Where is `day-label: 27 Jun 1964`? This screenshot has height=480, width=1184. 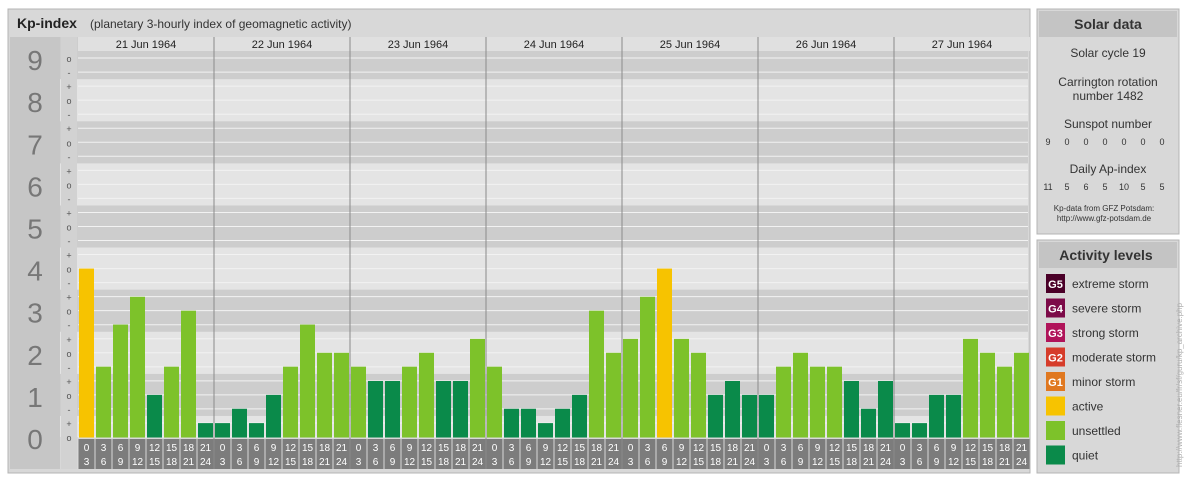
day-label: 27 Jun 1964 is located at coordinates (962, 45).